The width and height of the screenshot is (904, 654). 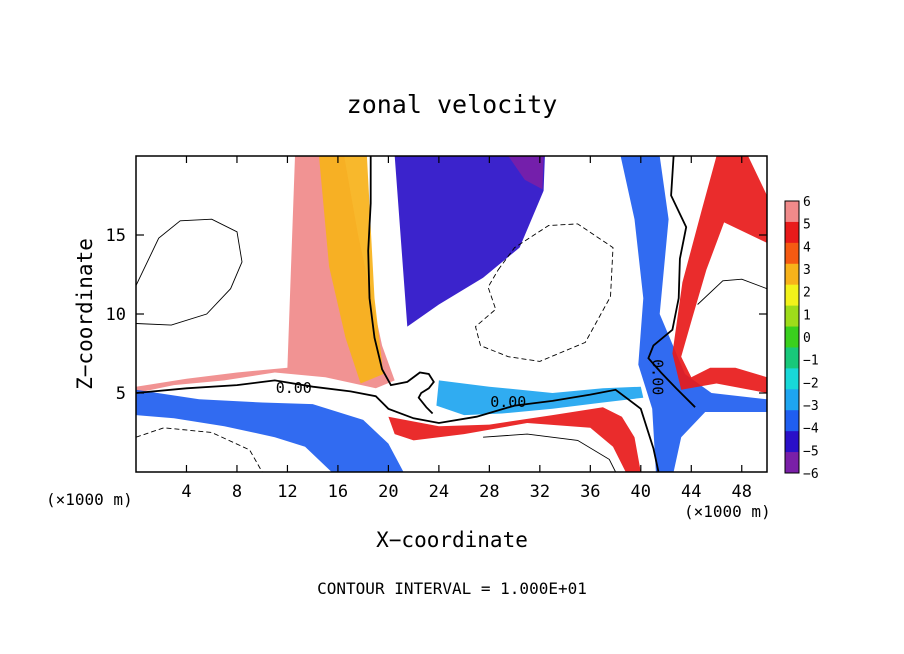 What do you see at coordinates (388, 492) in the screenshot?
I see `x-tick-label-4: 20` at bounding box center [388, 492].